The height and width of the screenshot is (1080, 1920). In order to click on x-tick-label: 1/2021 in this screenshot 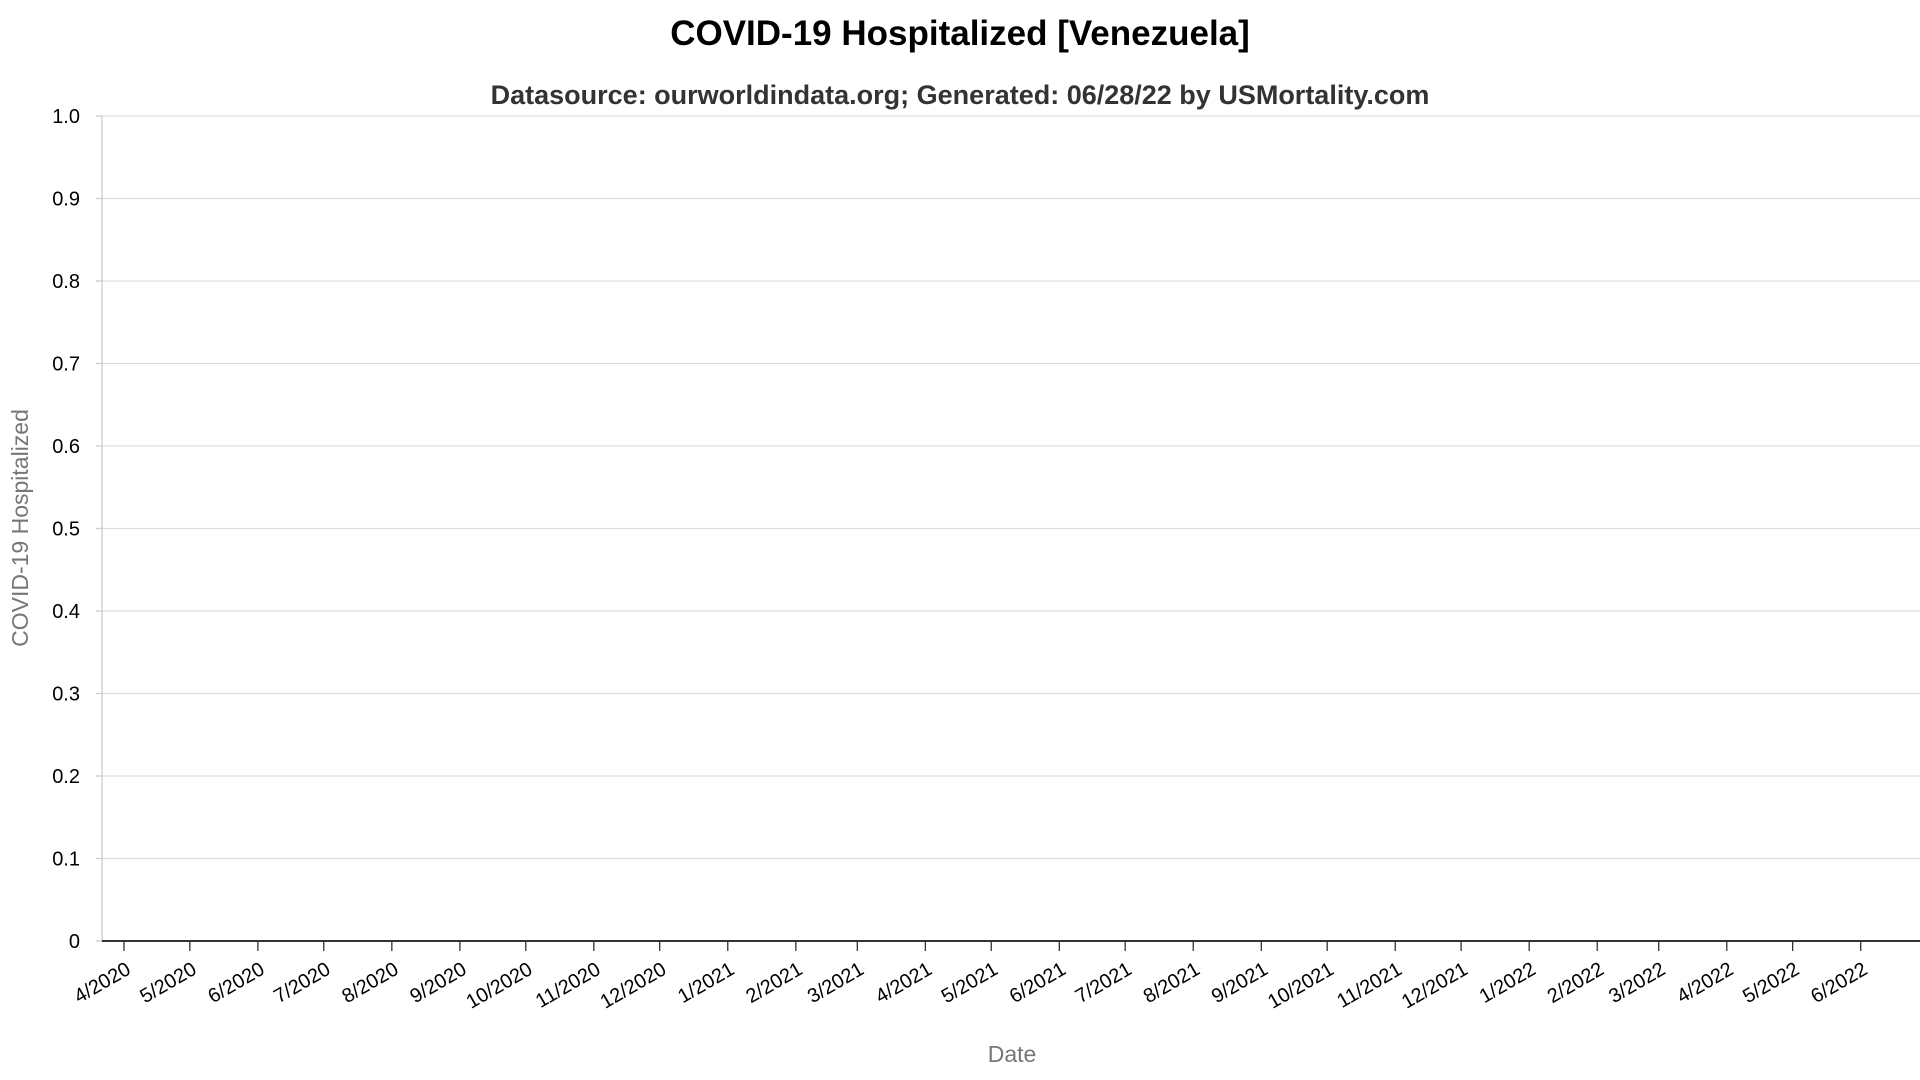, I will do `click(706, 983)`.